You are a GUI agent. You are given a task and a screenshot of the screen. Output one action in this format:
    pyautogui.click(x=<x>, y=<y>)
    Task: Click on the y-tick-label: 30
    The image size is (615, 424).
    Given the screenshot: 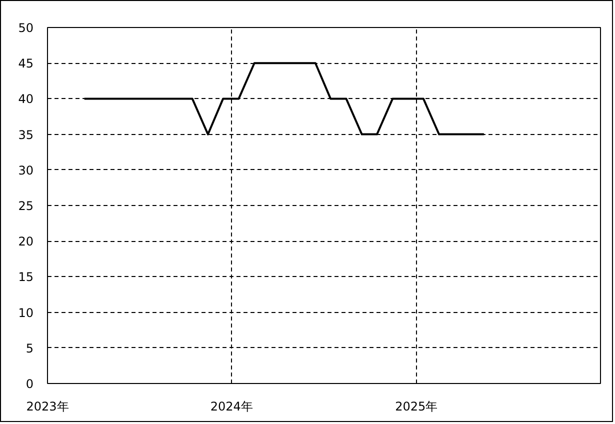 What is the action you would take?
    pyautogui.click(x=26, y=170)
    